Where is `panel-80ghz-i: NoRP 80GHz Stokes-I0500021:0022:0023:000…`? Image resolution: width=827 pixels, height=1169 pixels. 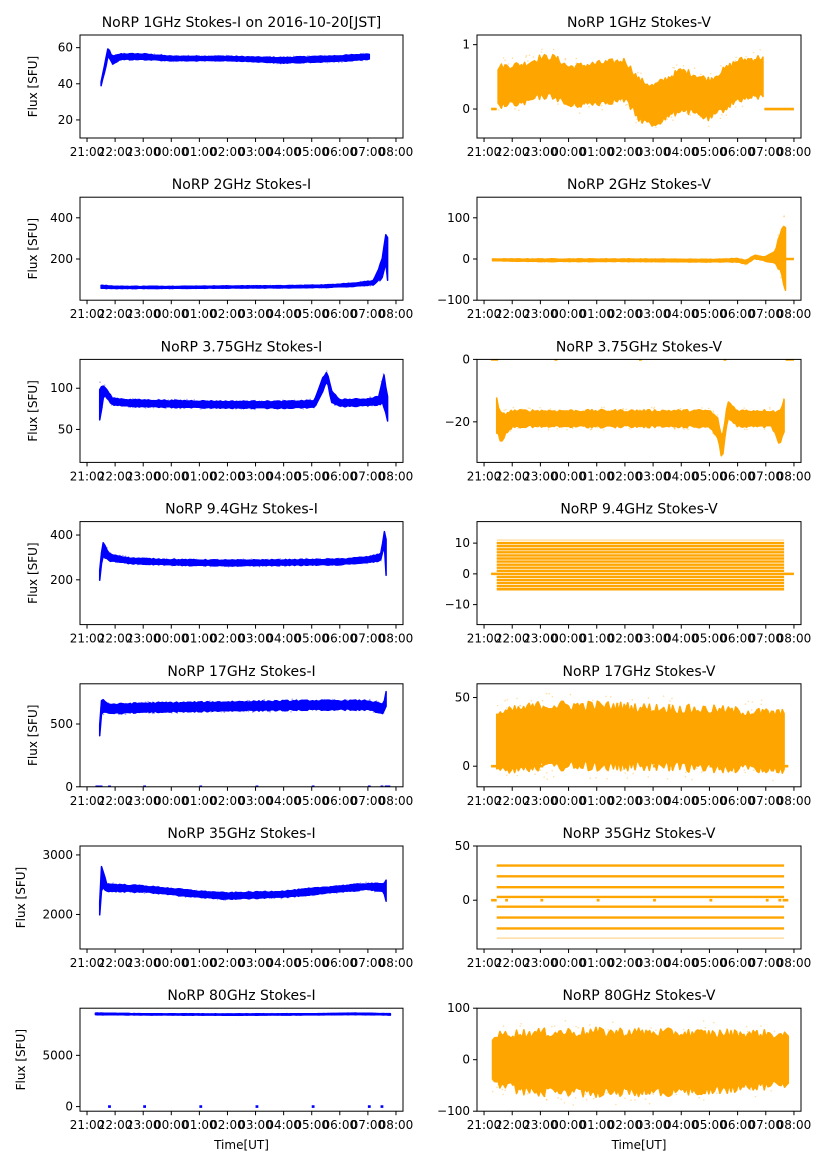
panel-80ghz-i: NoRP 80GHz Stokes-I0500021:0022:0023:000… is located at coordinates (213, 1070).